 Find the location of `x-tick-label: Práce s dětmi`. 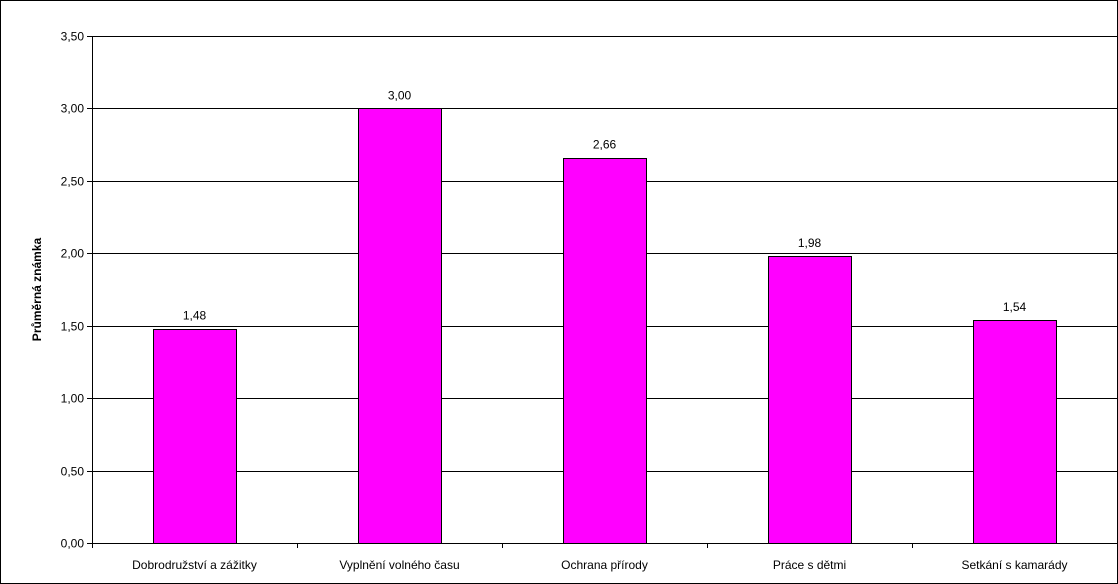

x-tick-label: Práce s dětmi is located at coordinates (809, 565).